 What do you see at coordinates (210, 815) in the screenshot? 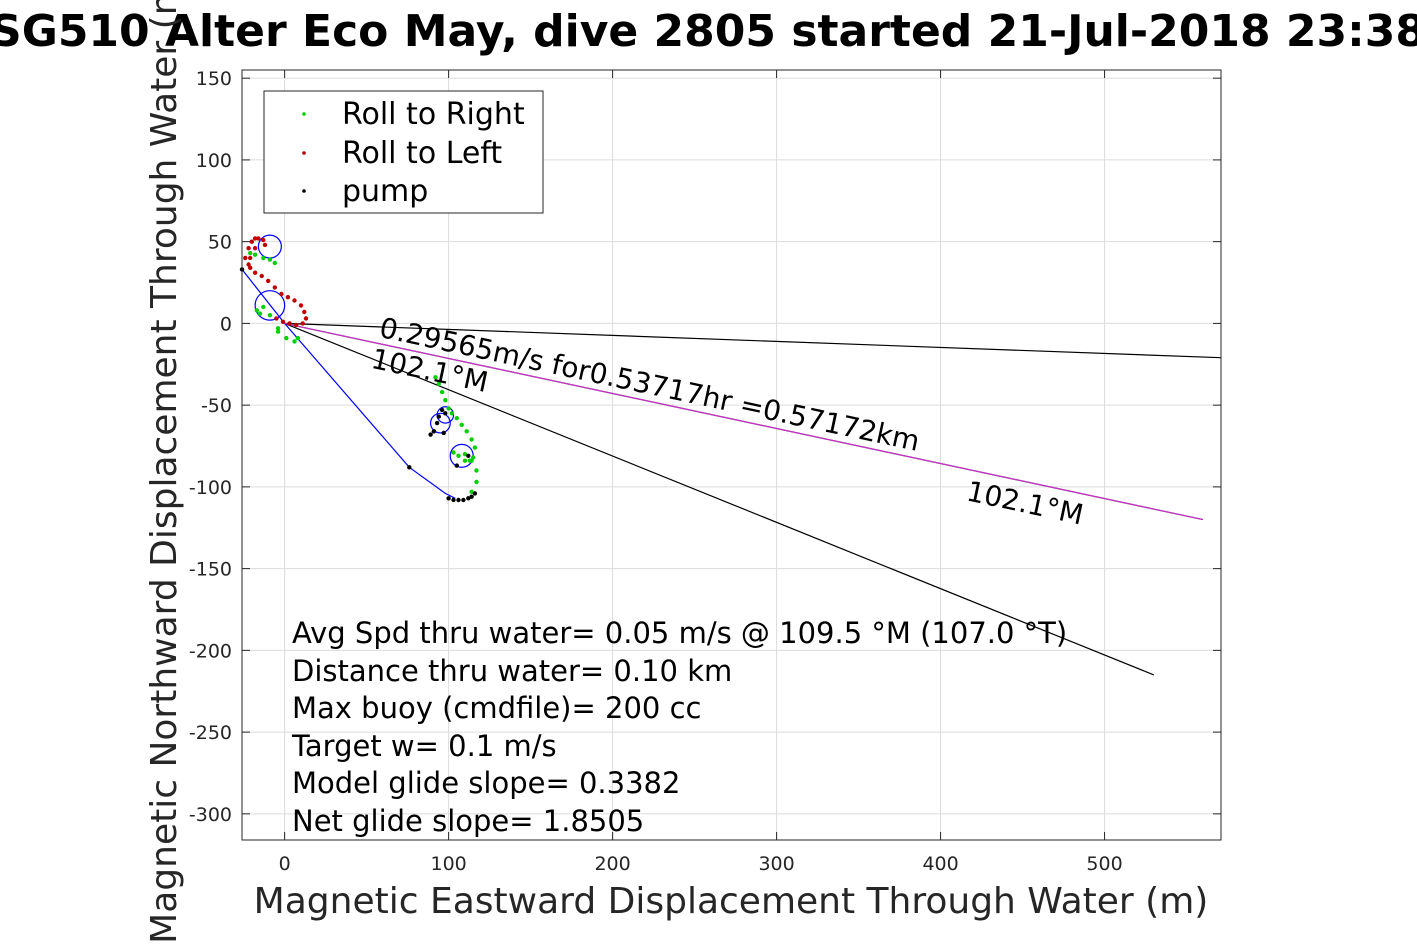
I see `y-tick-label: -300` at bounding box center [210, 815].